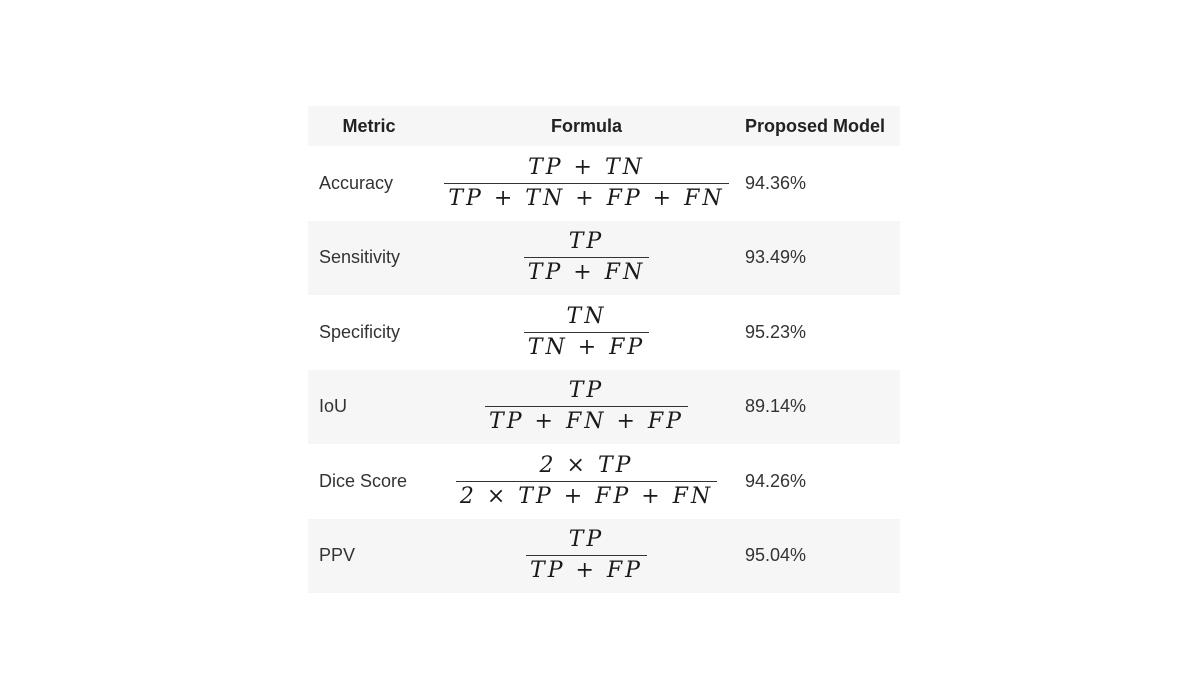  I want to click on formula-cell: 2 × TP 2 × TP + FP + FN, so click(586, 481).